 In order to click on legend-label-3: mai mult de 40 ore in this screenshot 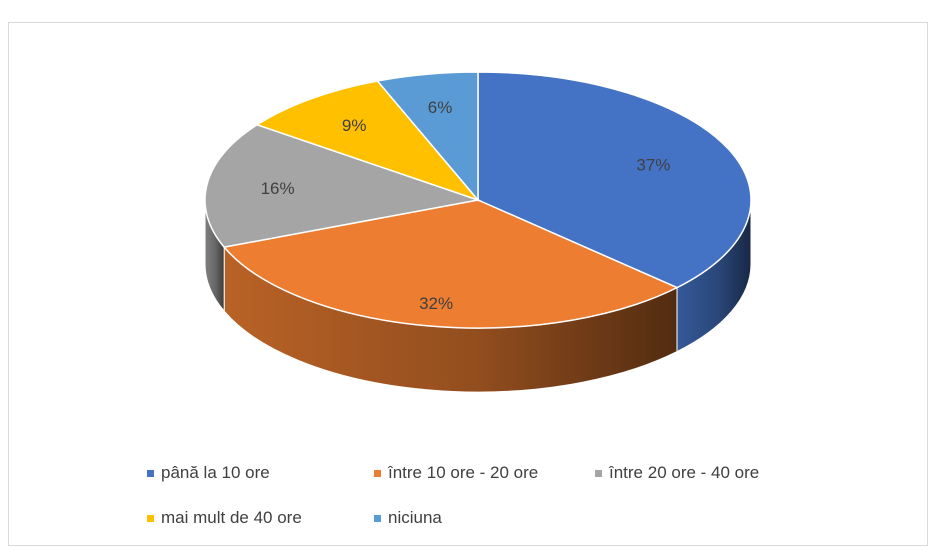, I will do `click(231, 517)`.